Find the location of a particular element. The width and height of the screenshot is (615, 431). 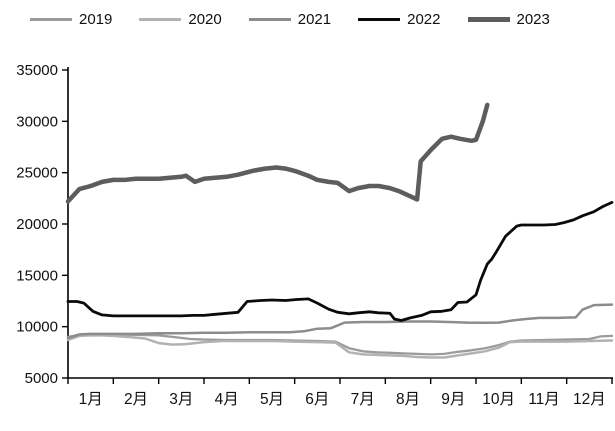

legend-swatch-2022 is located at coordinates (379, 19).